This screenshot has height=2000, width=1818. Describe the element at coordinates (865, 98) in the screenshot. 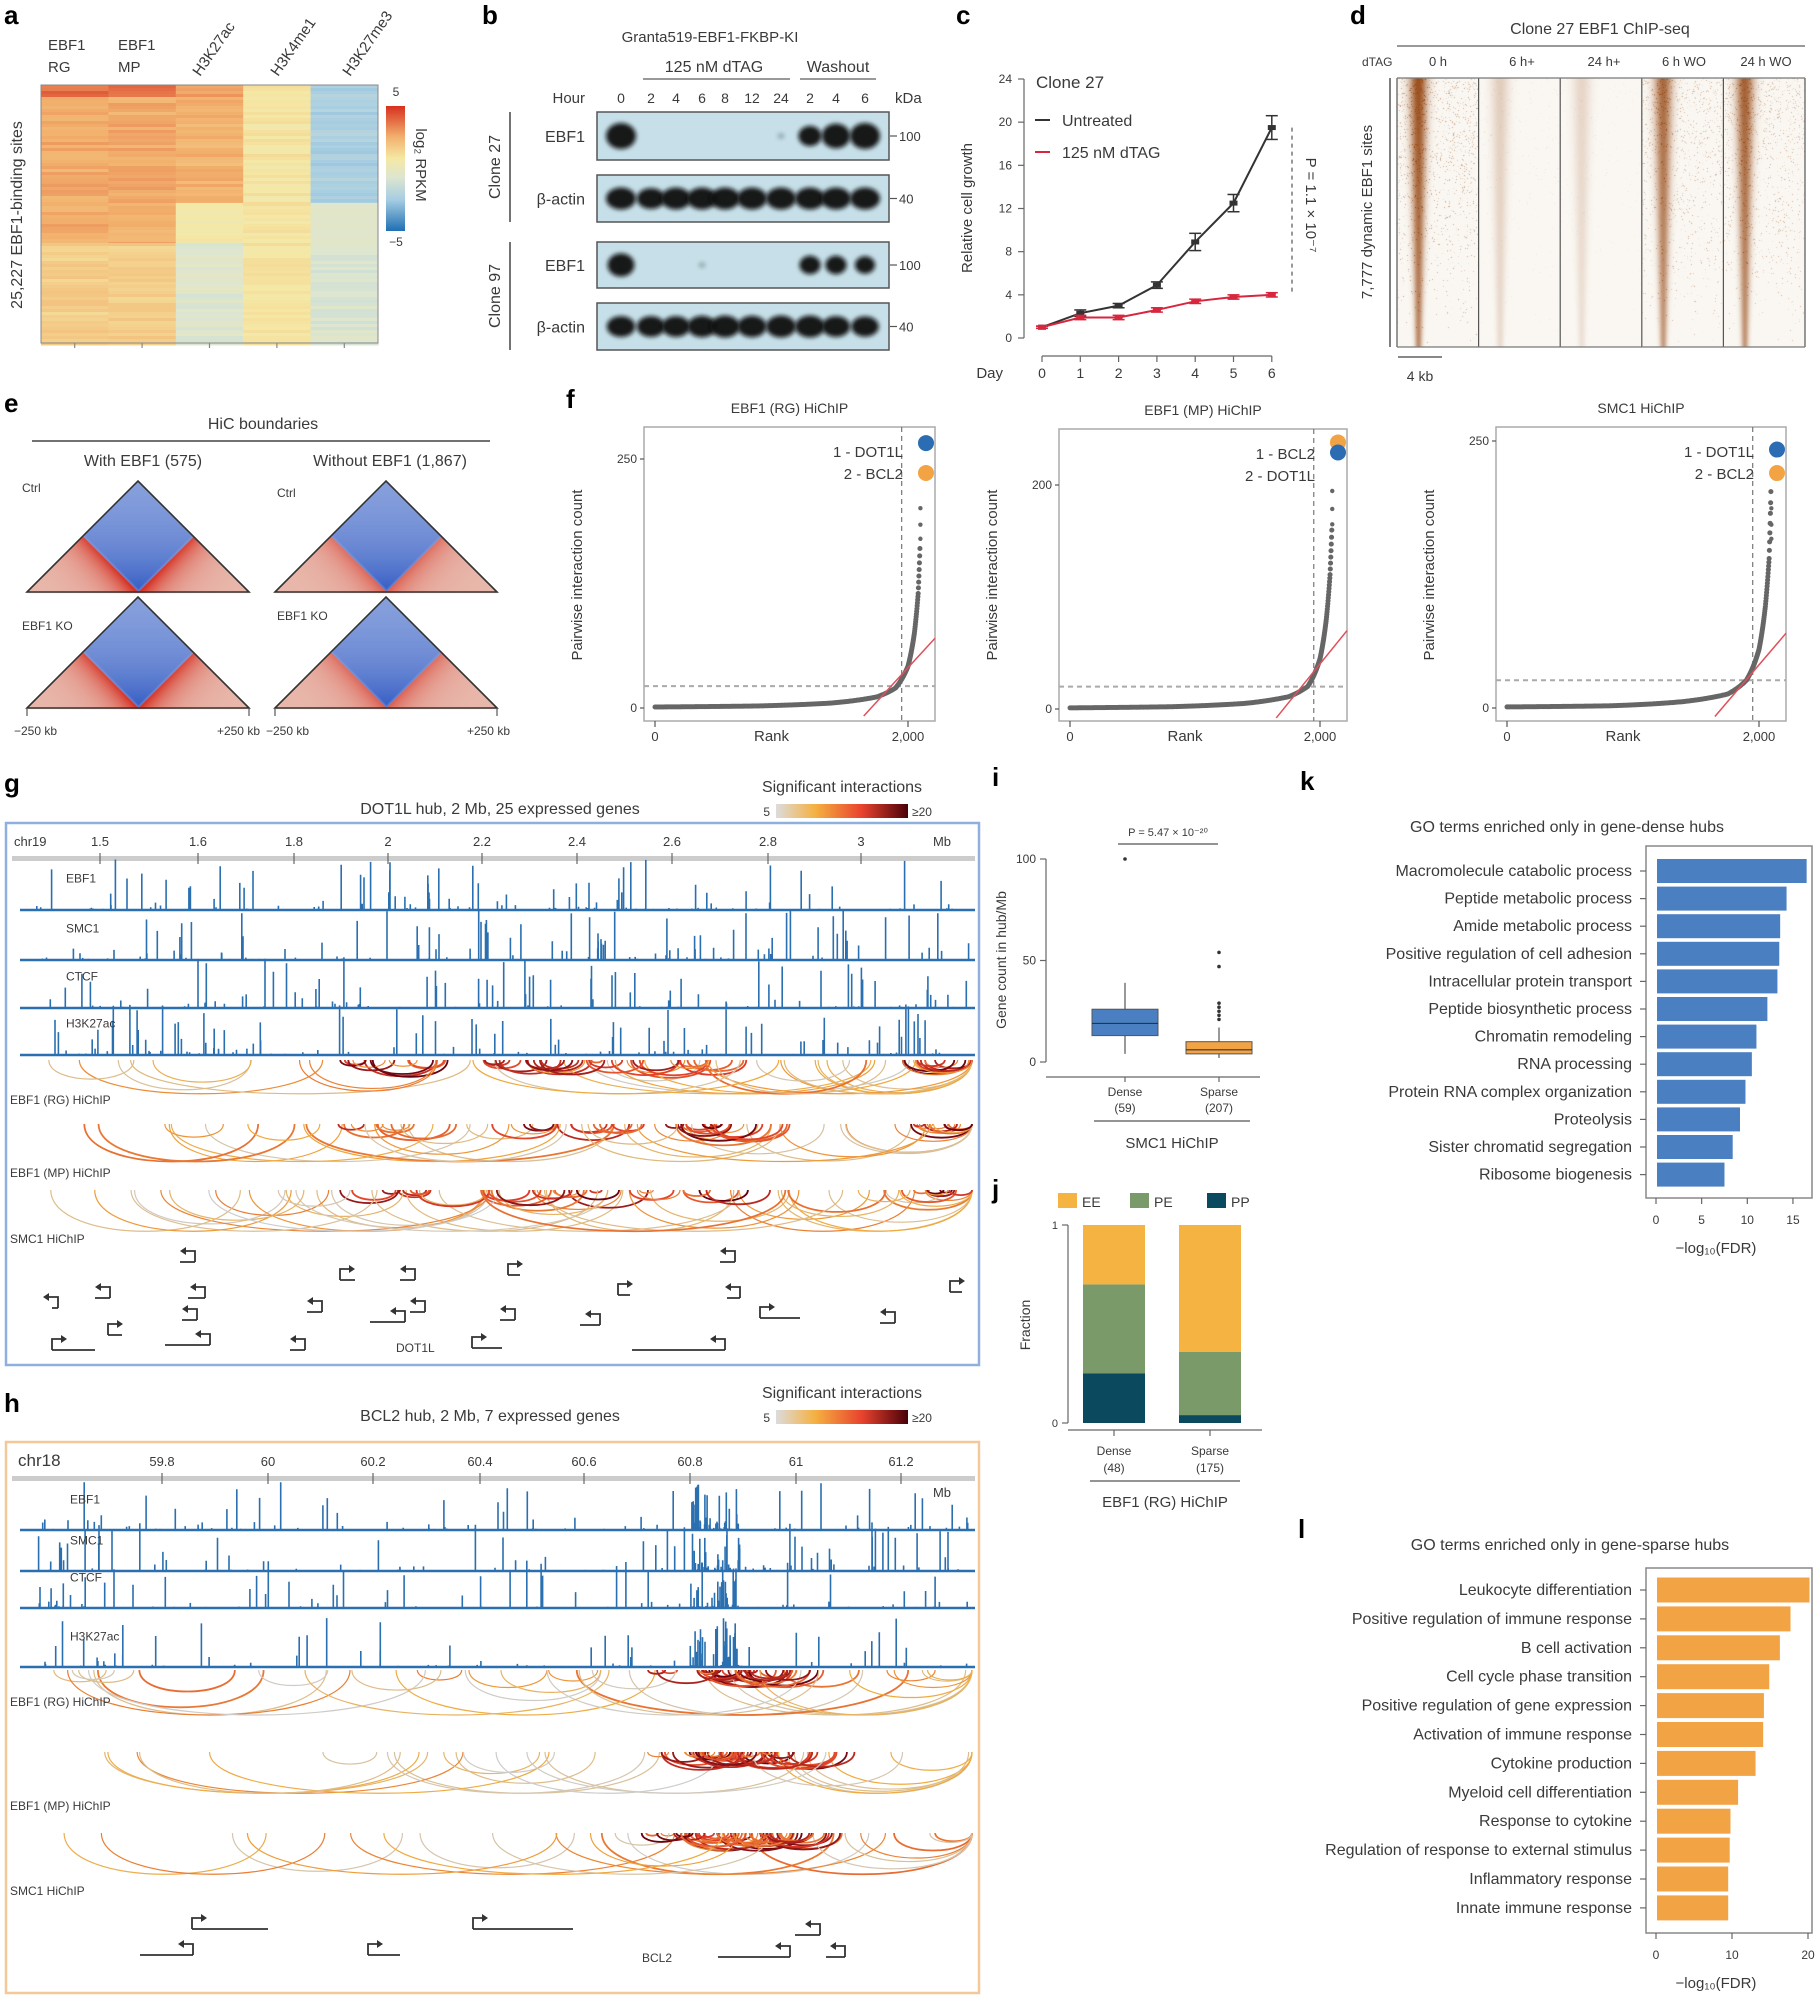

I see `lane-label: 6` at that location.